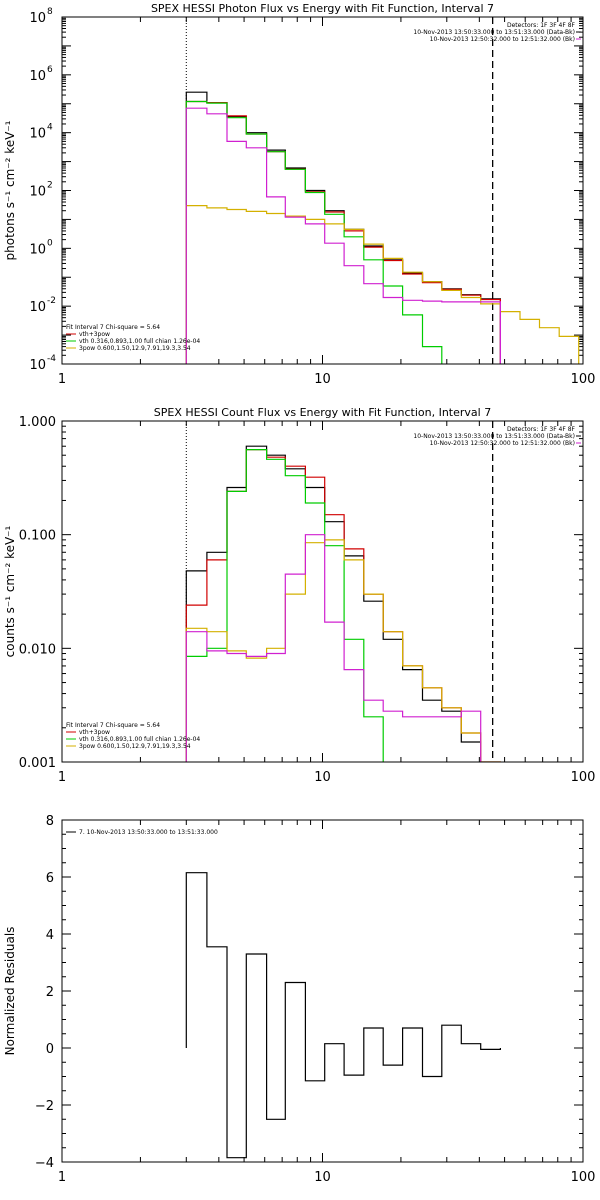 This screenshot has height=1200, width=600. Describe the element at coordinates (50, 12) in the screenshot. I see `y-tick-label-exponent: 8` at that location.